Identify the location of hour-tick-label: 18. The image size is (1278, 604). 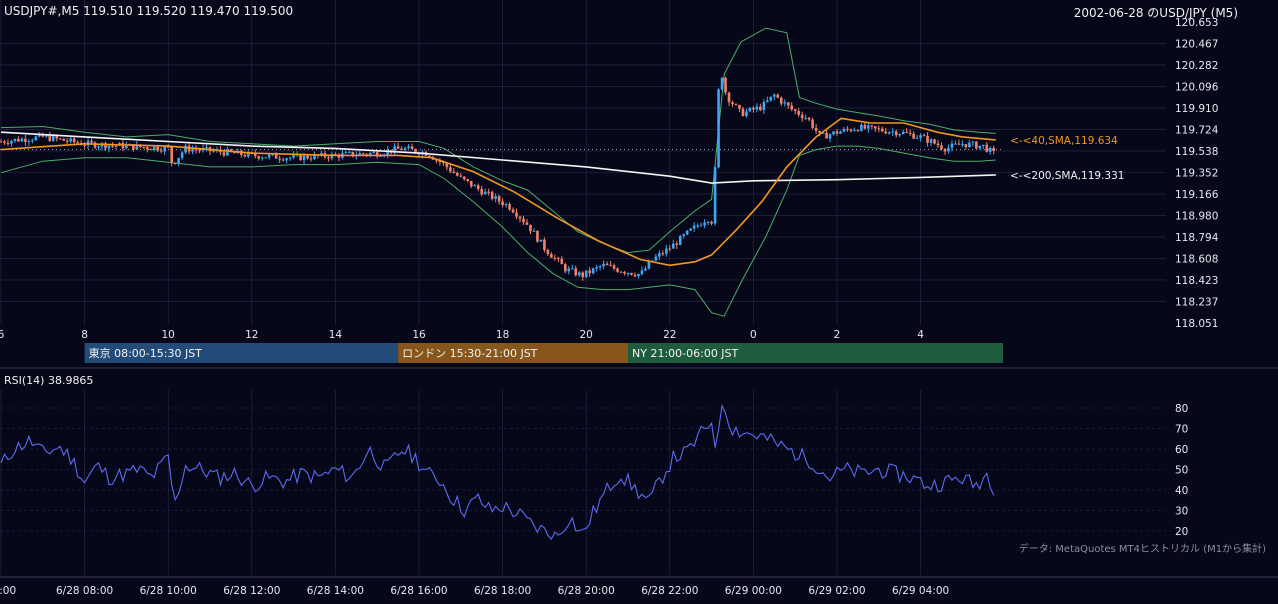
(502, 335).